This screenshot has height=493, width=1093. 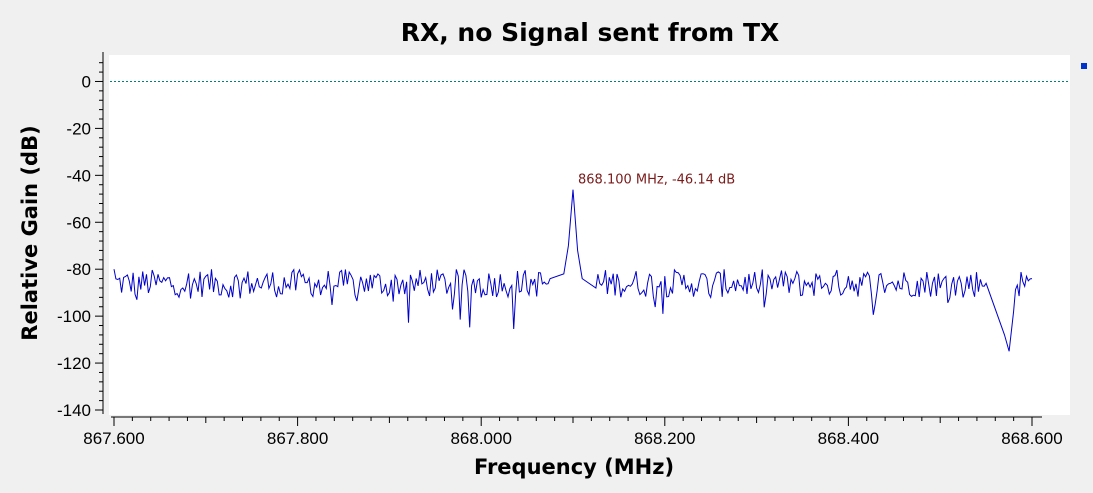 I want to click on x-axis-label: Frequency (MHz), so click(x=574, y=467).